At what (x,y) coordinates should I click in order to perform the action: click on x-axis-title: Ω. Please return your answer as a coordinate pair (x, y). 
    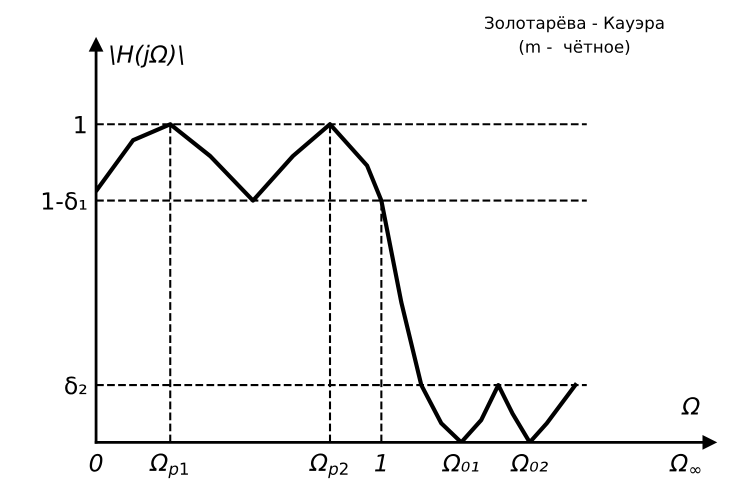
    Looking at the image, I should click on (690, 405).